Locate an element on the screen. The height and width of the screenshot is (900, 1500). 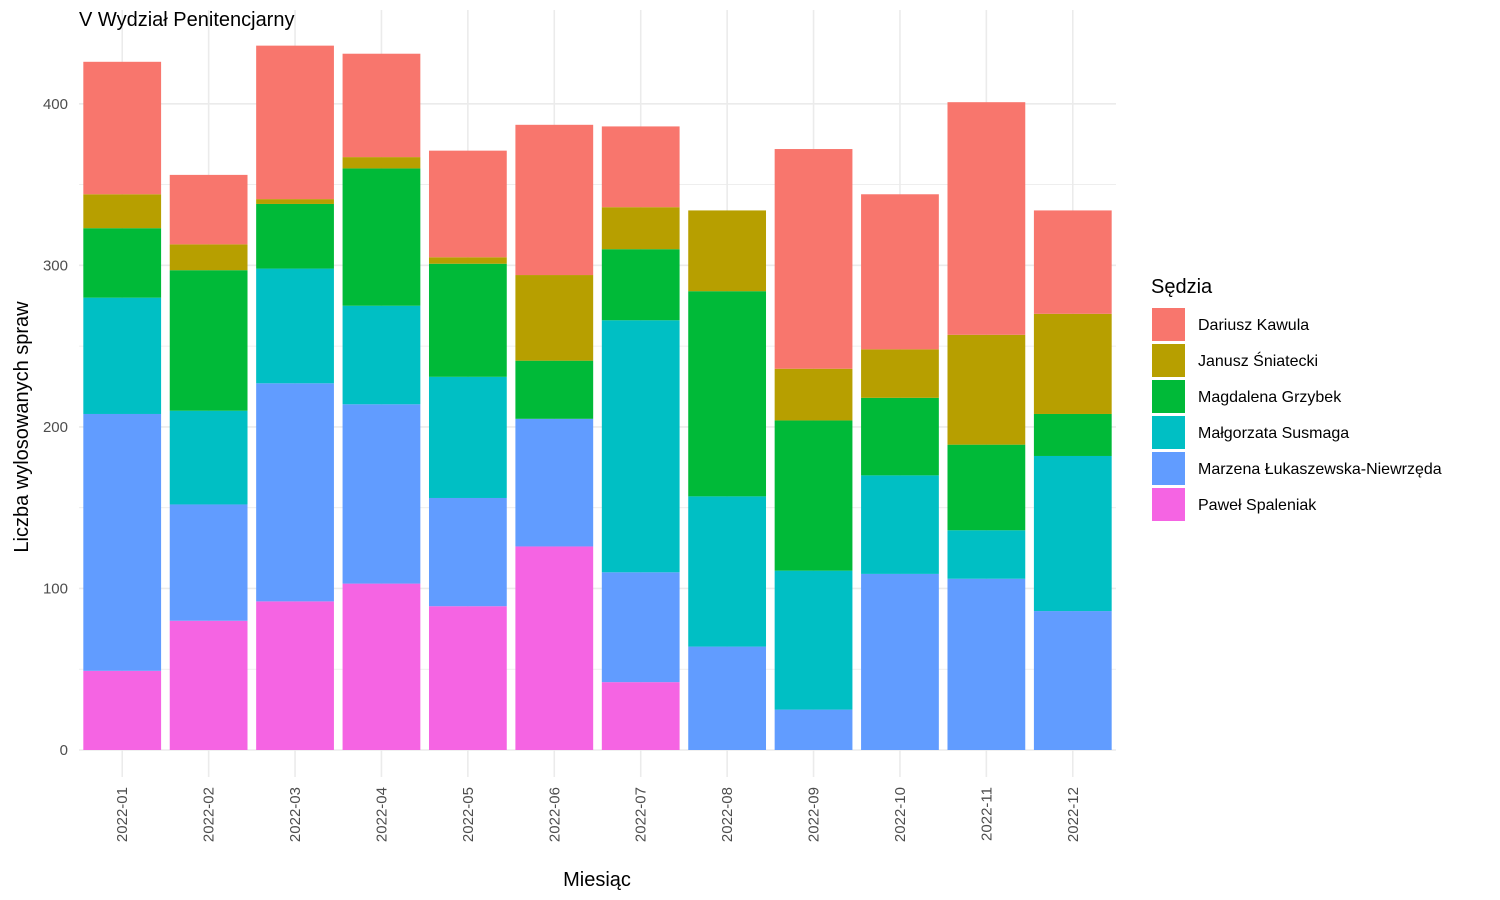
y-axis-ticks: 0 100 200 300 400 is located at coordinates (55, 427).